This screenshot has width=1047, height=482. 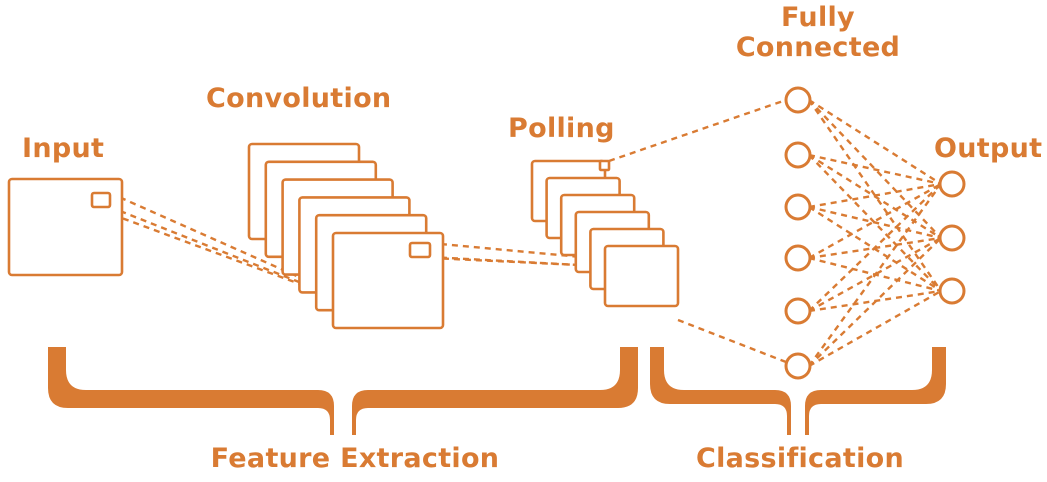 What do you see at coordinates (604, 165) in the screenshot?
I see `pooling-receptive-field` at bounding box center [604, 165].